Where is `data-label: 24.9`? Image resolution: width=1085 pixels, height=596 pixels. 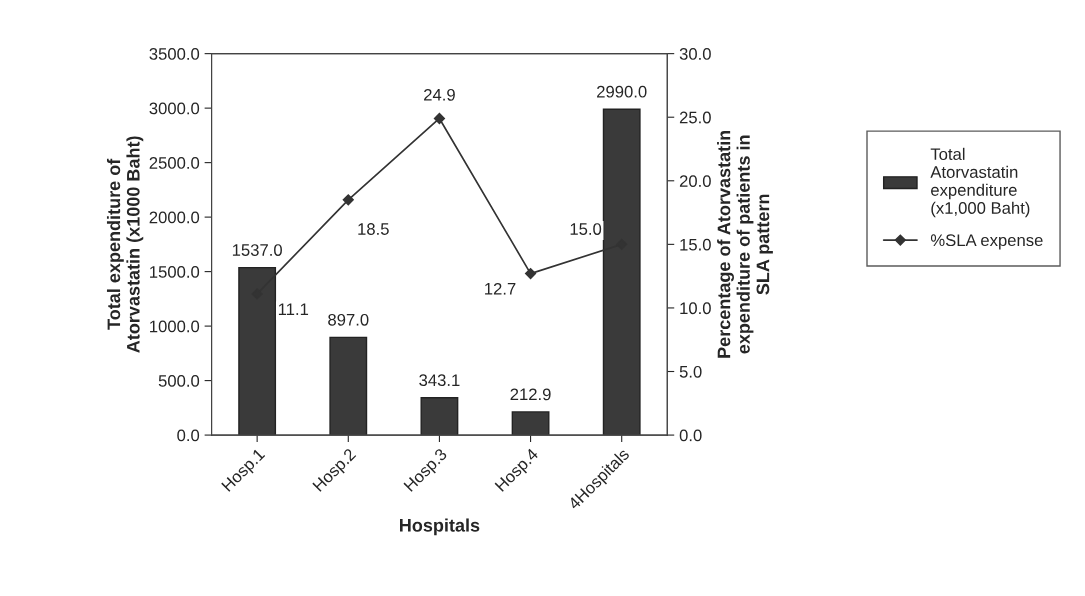 data-label: 24.9 is located at coordinates (439, 94).